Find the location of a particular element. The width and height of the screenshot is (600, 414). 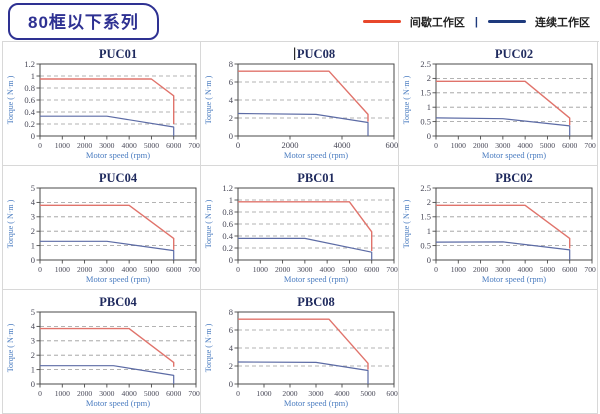

text-cursor-artifact is located at coordinates (294, 53).